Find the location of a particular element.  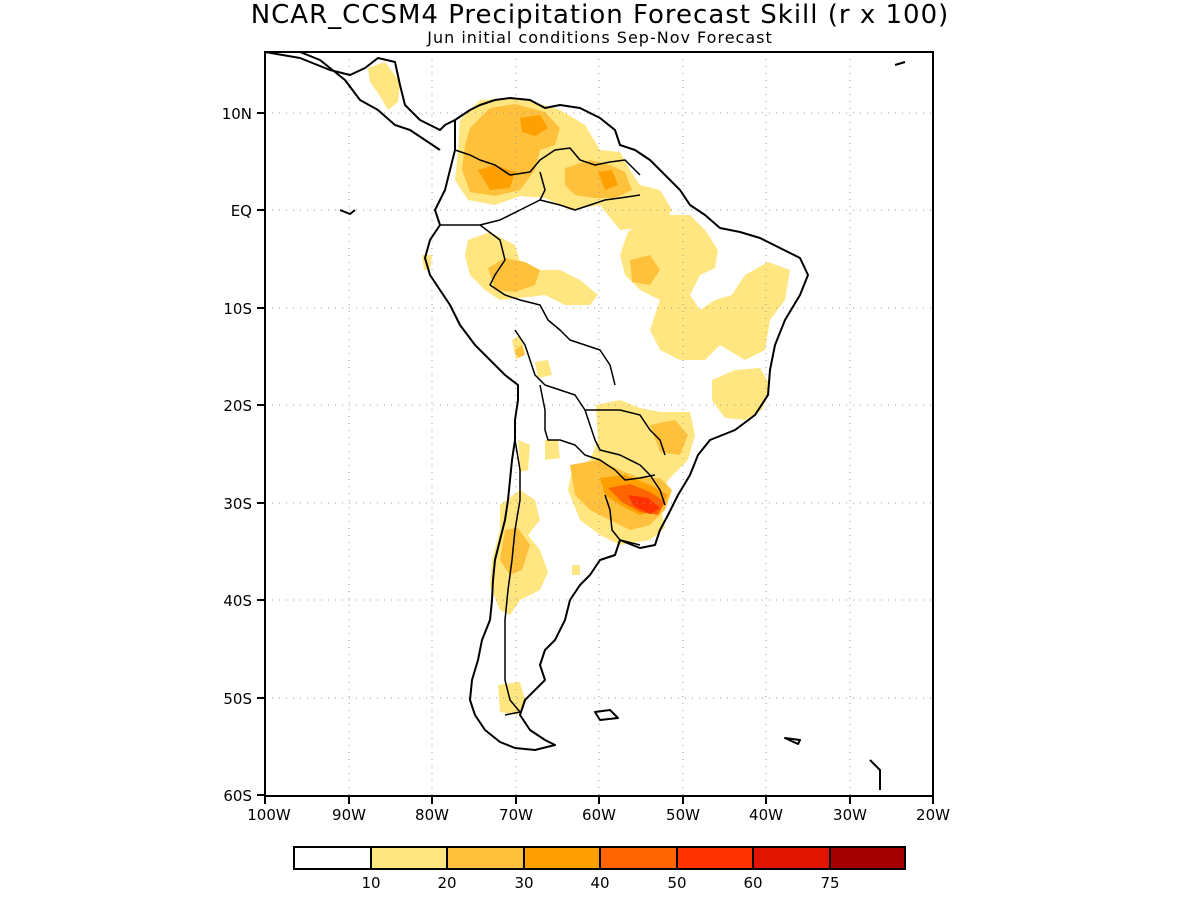

lat-label: 50S is located at coordinates (237, 699).